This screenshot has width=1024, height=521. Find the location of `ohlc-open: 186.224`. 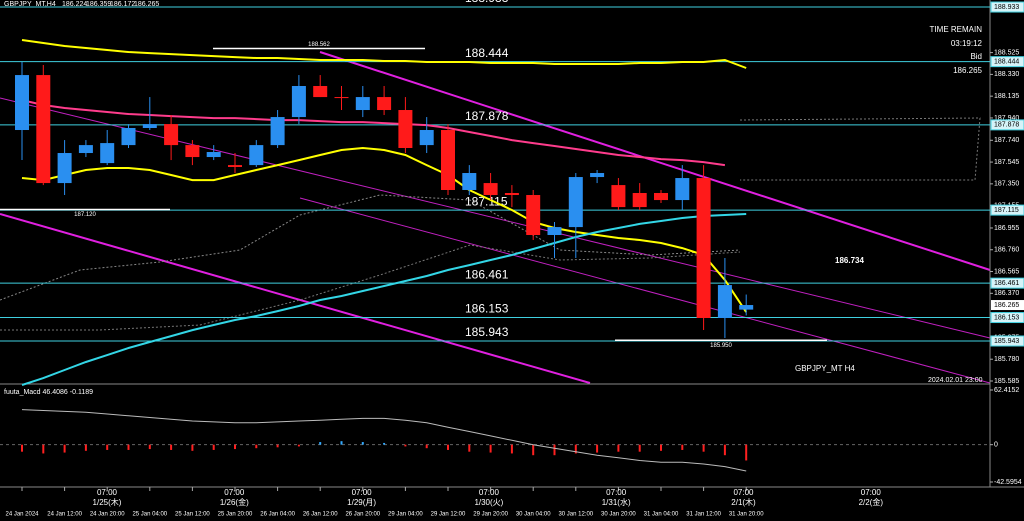

ohlc-open: 186.224 is located at coordinates (74, 4).